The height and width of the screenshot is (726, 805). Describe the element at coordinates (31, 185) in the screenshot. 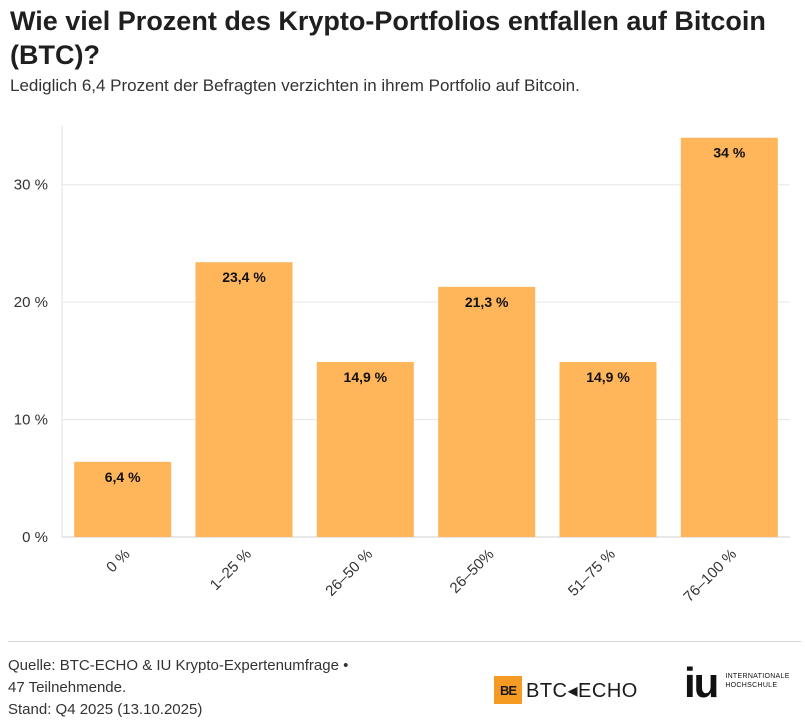

I see `y-tick-label: 30 %` at that location.